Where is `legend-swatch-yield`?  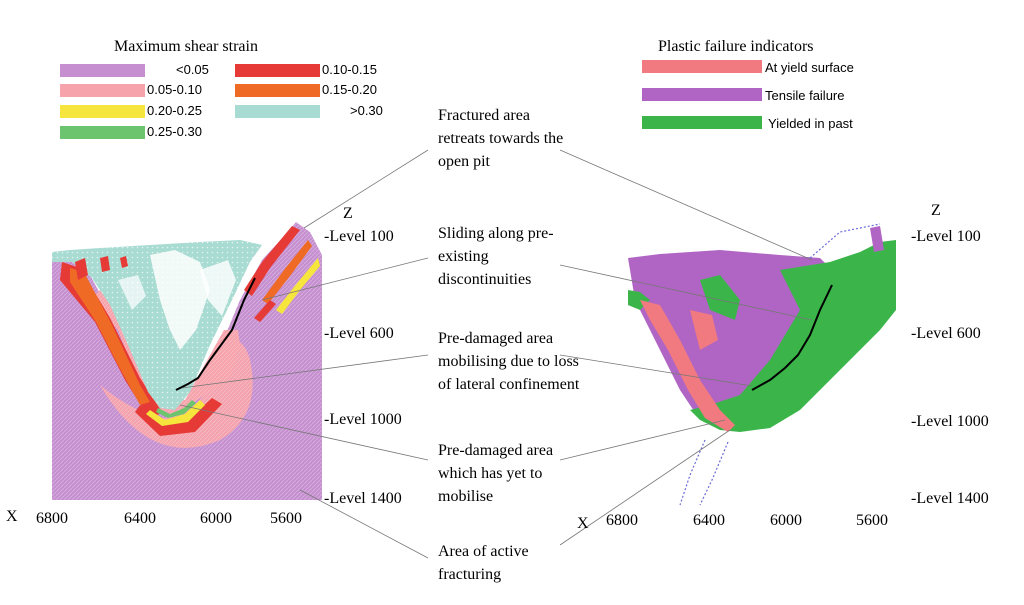 legend-swatch-yield is located at coordinates (702, 66).